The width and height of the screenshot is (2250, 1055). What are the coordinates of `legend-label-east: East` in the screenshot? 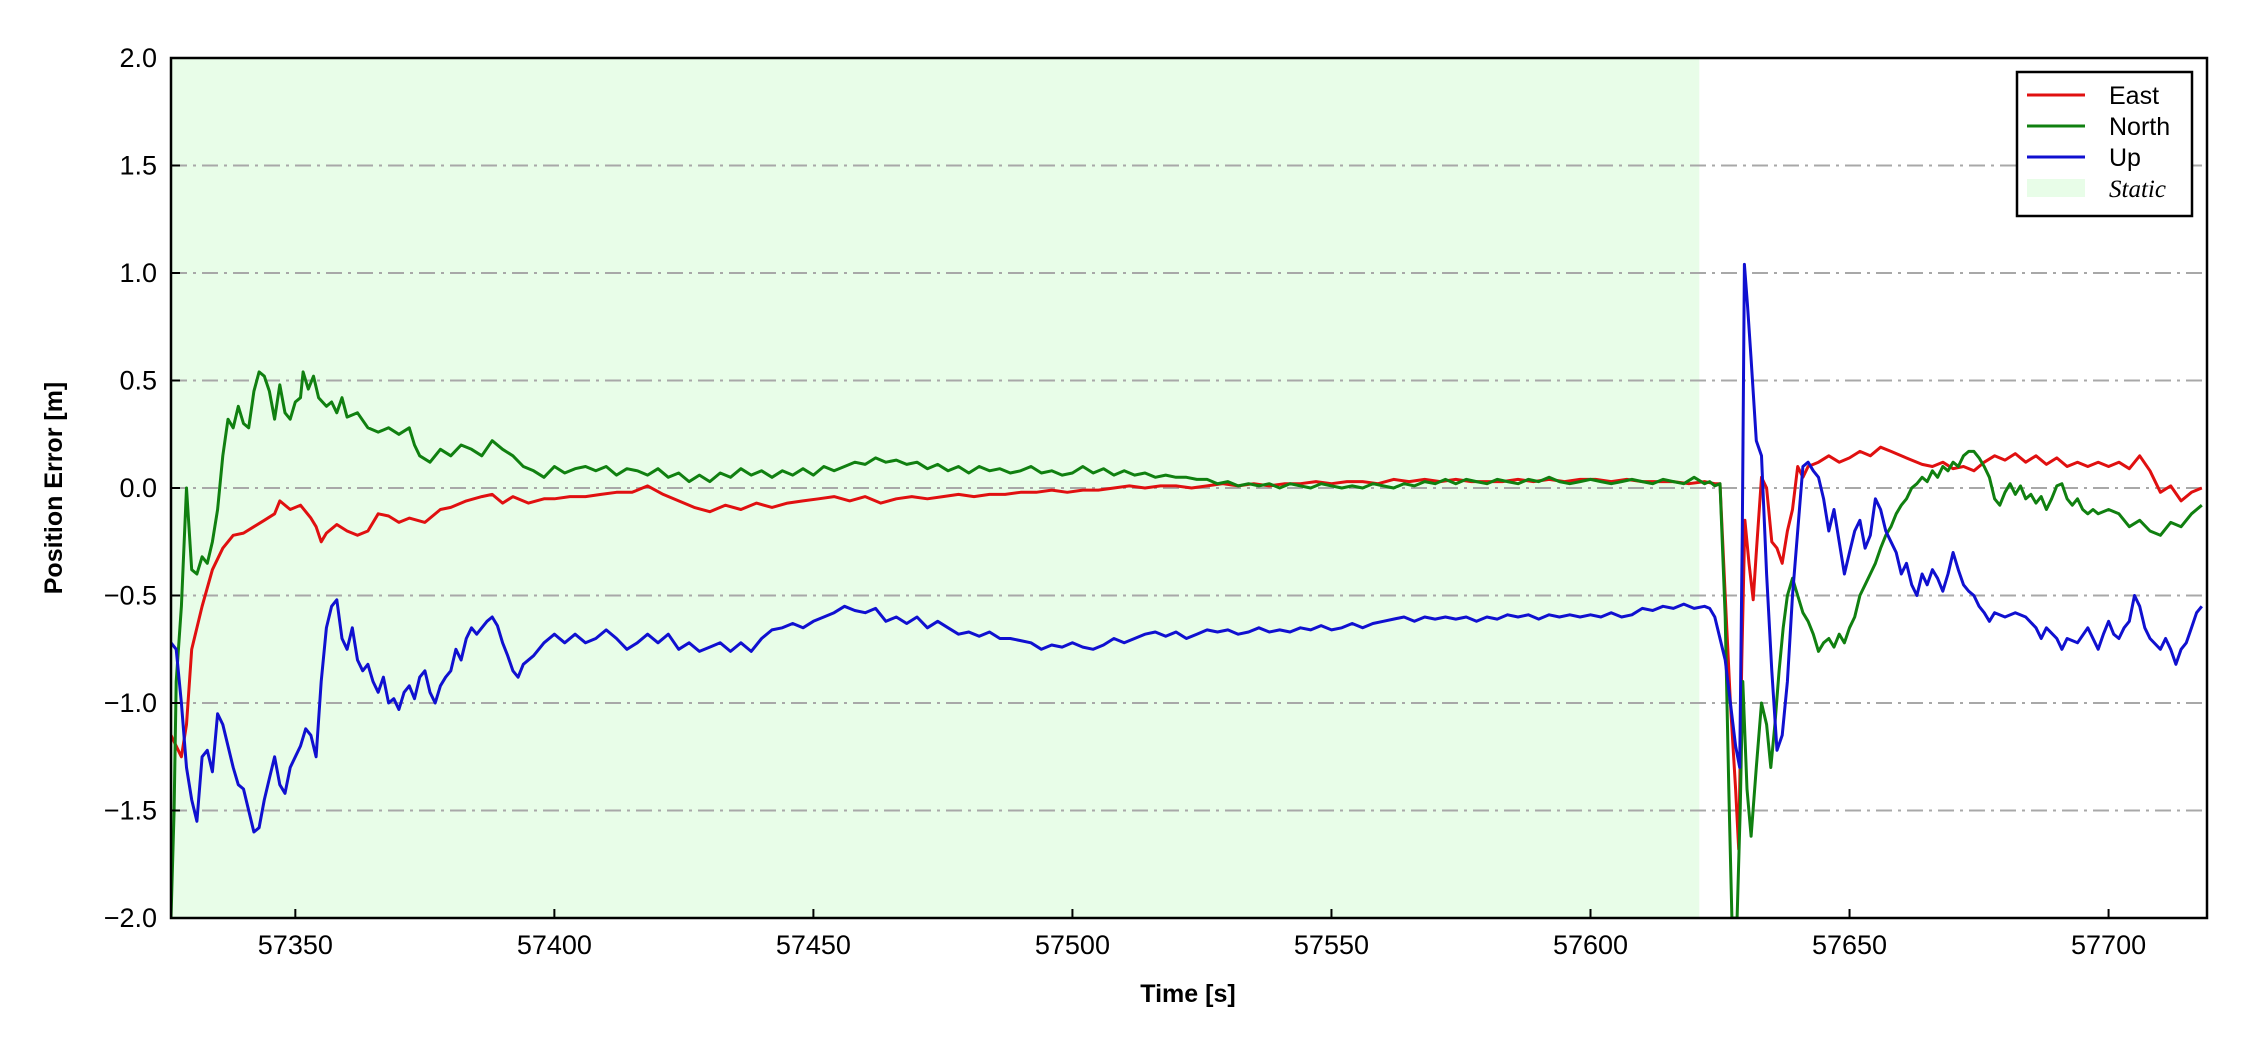 It's located at (2134, 96).